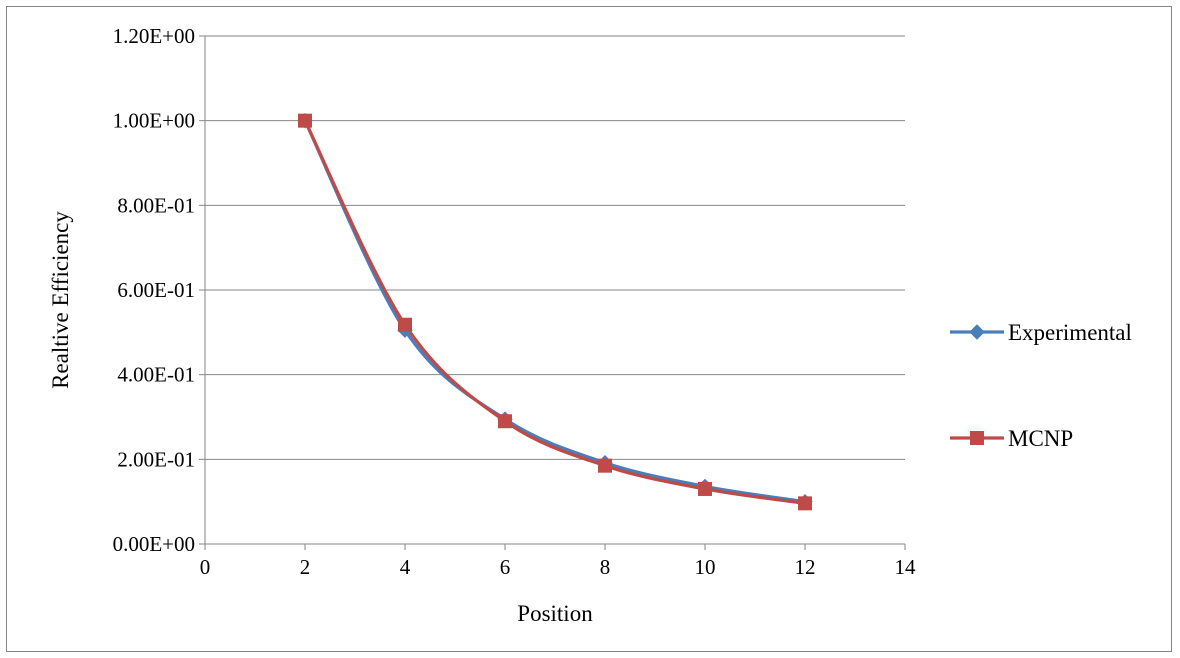 The width and height of the screenshot is (1180, 658). What do you see at coordinates (1041, 385) in the screenshot?
I see `legend: Experimental MCNP` at bounding box center [1041, 385].